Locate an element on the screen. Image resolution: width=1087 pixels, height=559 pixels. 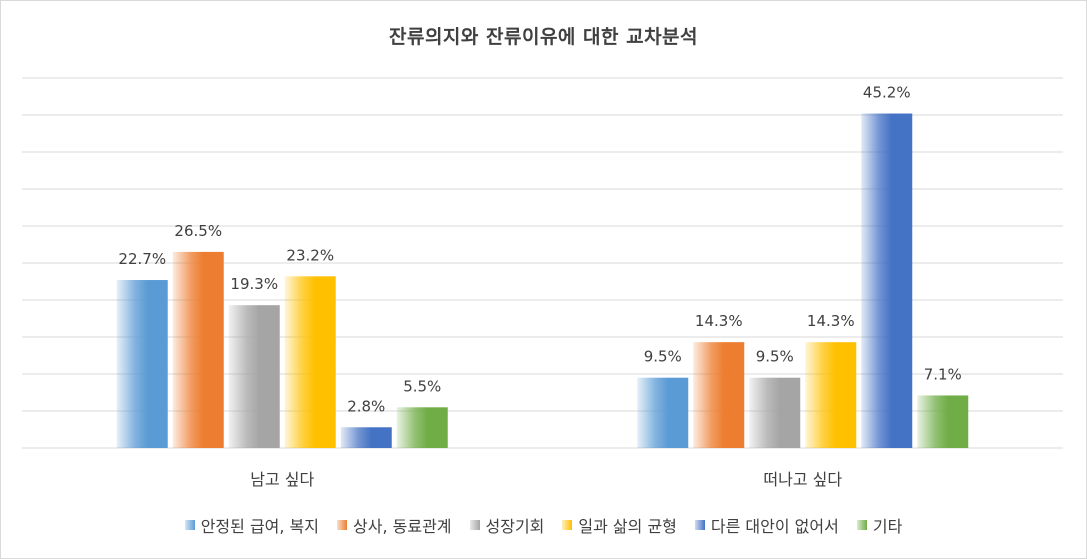
legend-item: 상사, 동료관계 is located at coordinates (394, 525).